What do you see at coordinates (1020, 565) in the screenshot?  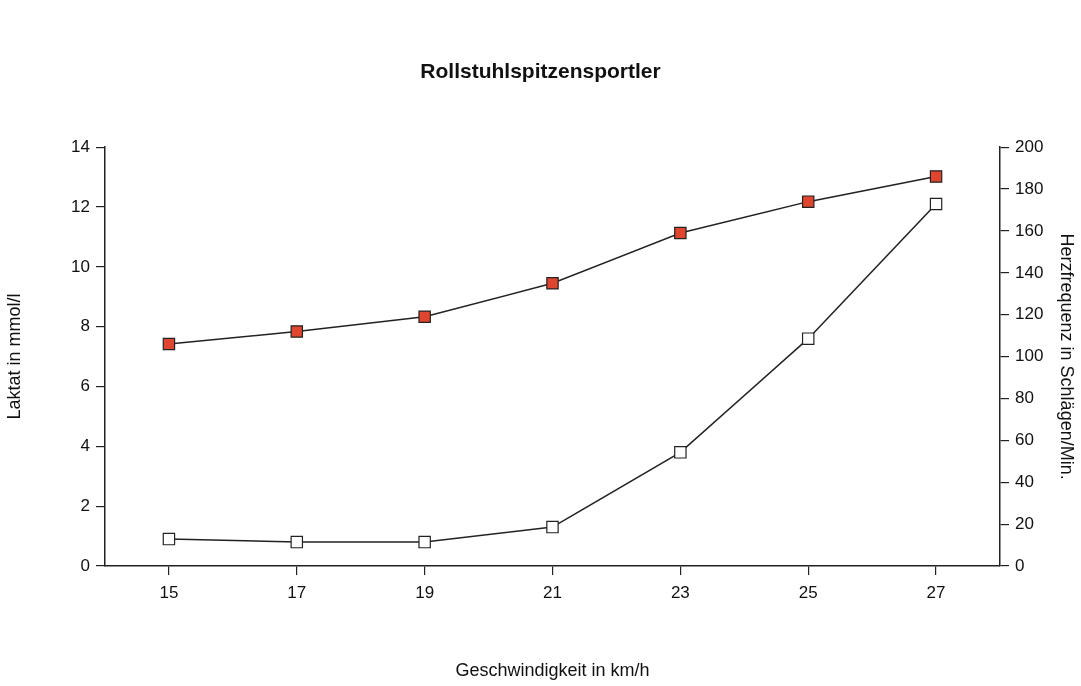 I see `y2-tick-label: 0` at bounding box center [1020, 565].